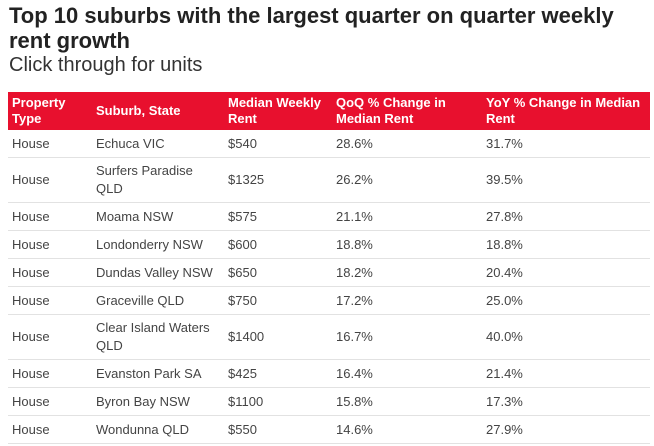 This screenshot has height=446, width=654. What do you see at coordinates (407, 144) in the screenshot?
I see `table-cell: 28.6%` at bounding box center [407, 144].